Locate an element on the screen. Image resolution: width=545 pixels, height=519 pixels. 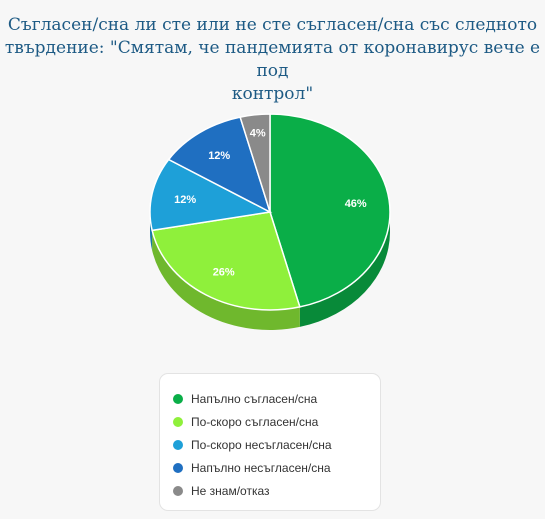
legend-label: По-скоро несъгласен/сна is located at coordinates (261, 444).